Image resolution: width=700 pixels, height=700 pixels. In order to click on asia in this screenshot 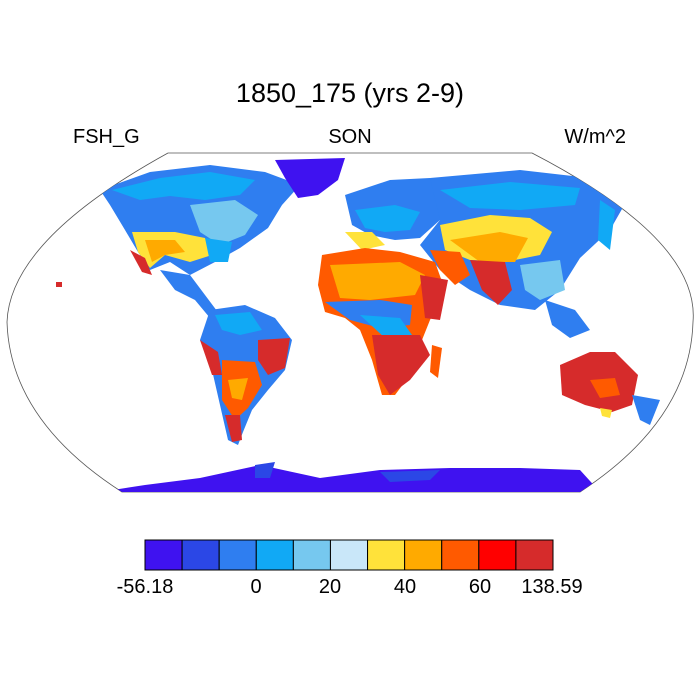, I will do `click(525, 254)`.